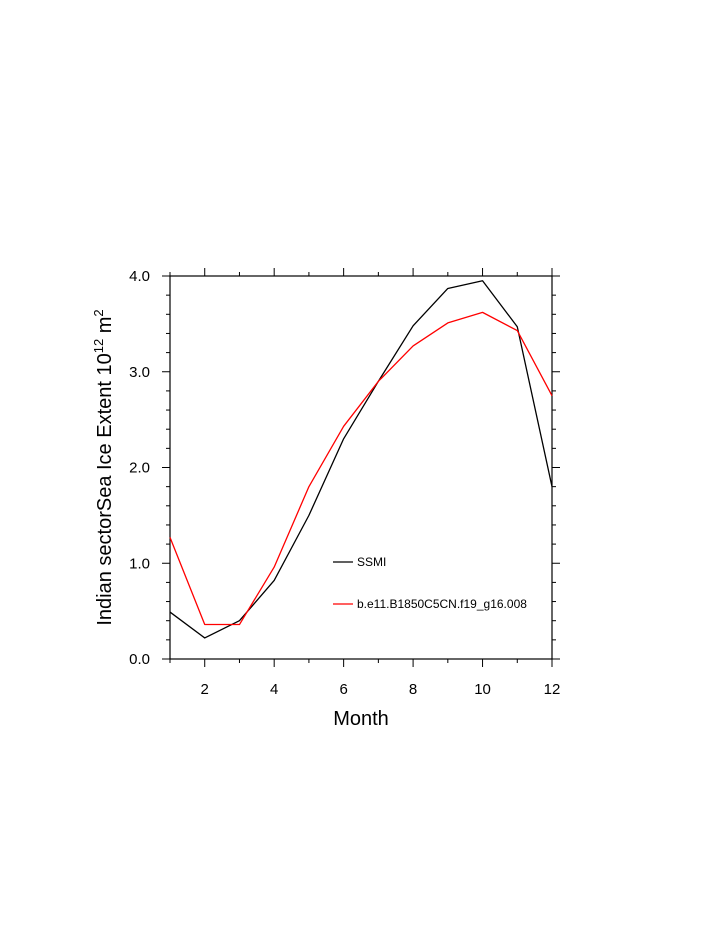 The height and width of the screenshot is (935, 723). Describe the element at coordinates (552, 689) in the screenshot. I see `x-tick-label: 12` at that location.